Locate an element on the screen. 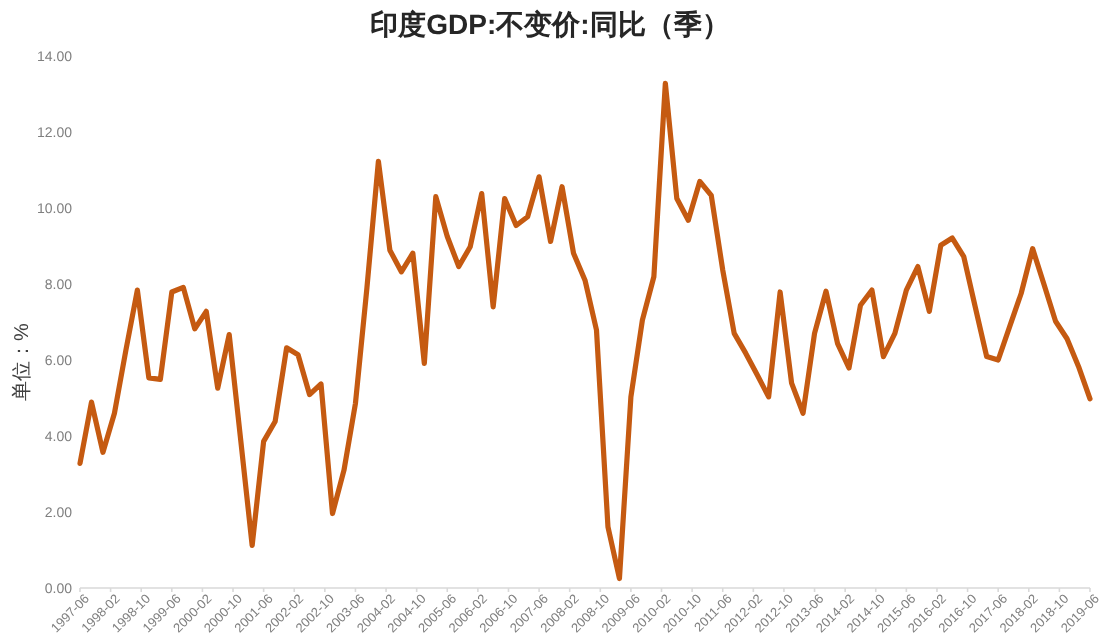 The height and width of the screenshot is (642, 1100). chart-title: 印度GDP:不变价:同比（季） is located at coordinates (550, 24).